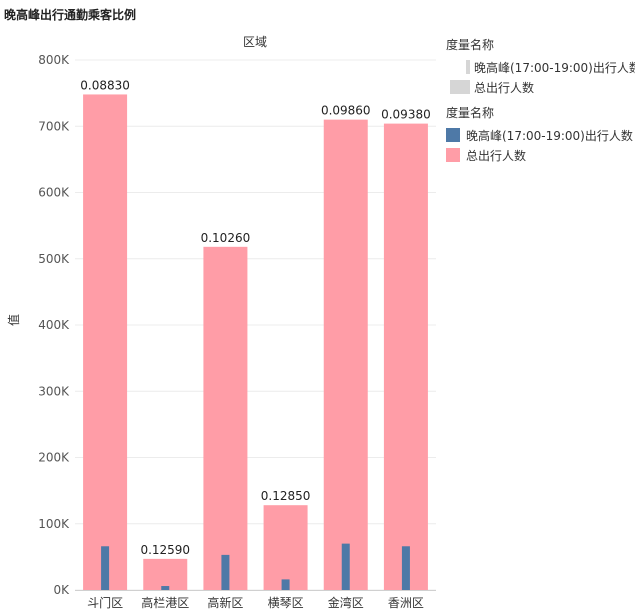 Image resolution: width=635 pixels, height=612 pixels. I want to click on color-legend-item: 晚高峰(17:00-19:00)出行人数, so click(539, 135).